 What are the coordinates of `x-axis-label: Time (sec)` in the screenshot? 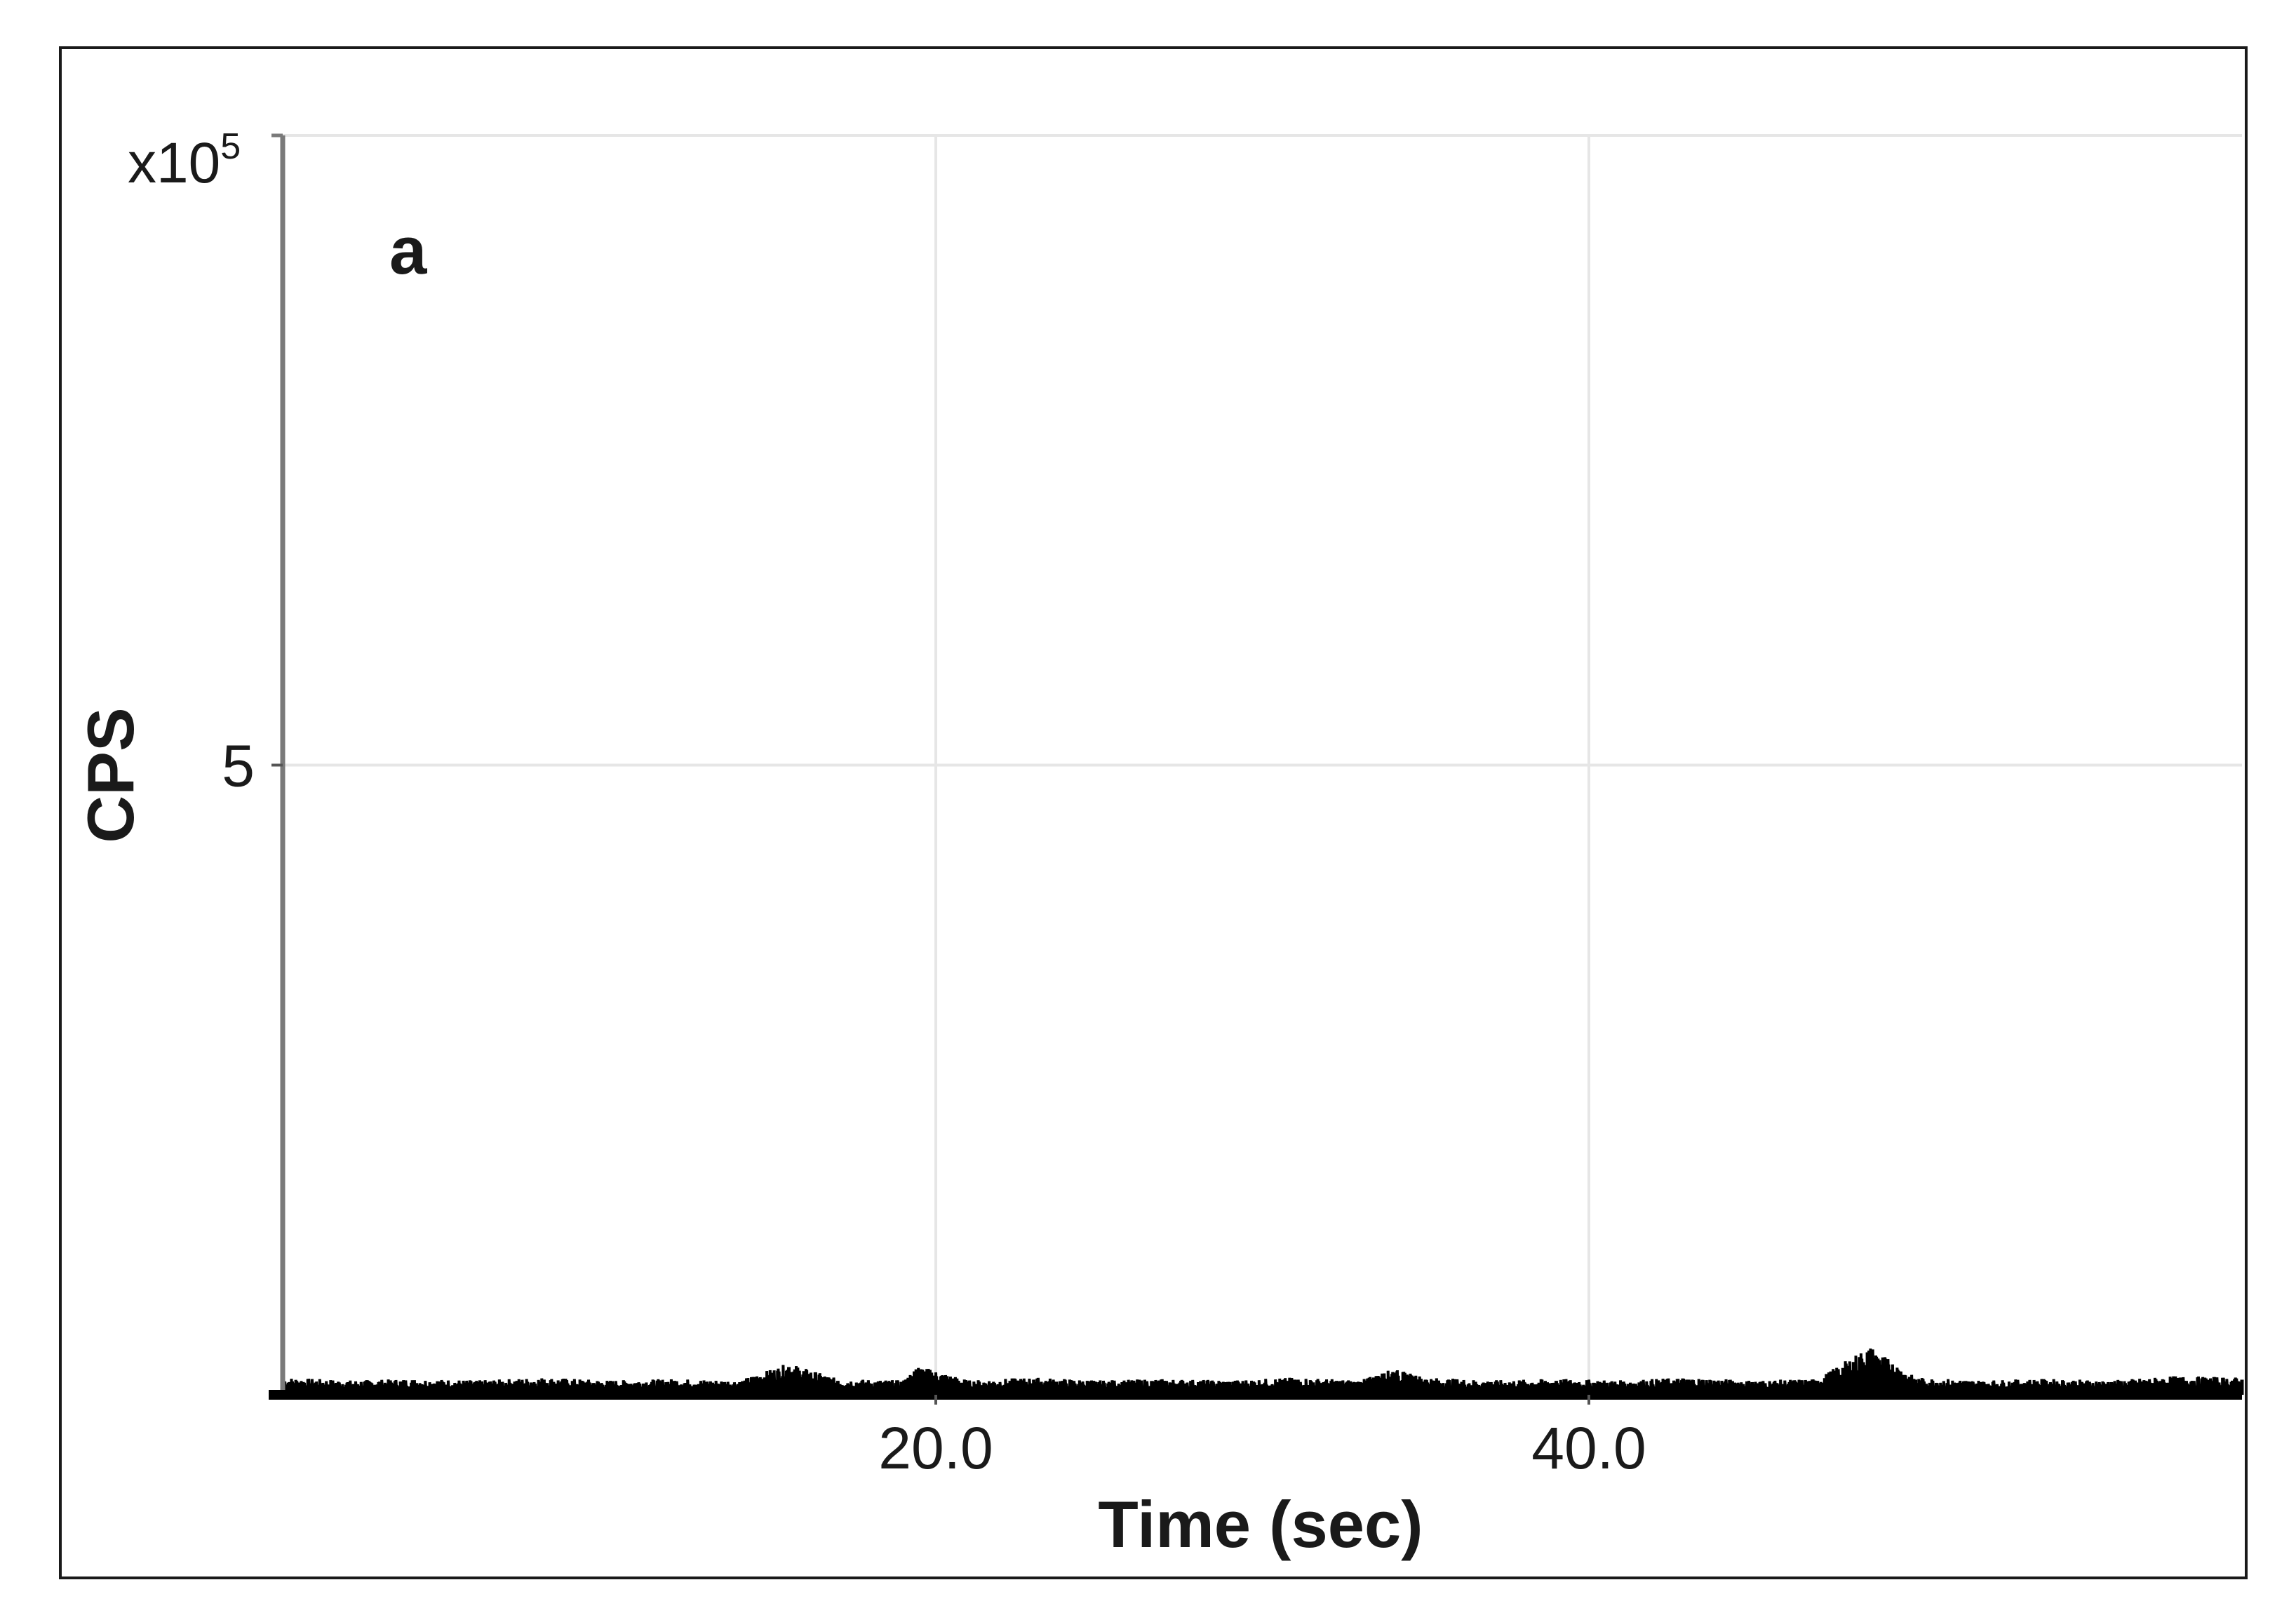 It's located at (1260, 1524).